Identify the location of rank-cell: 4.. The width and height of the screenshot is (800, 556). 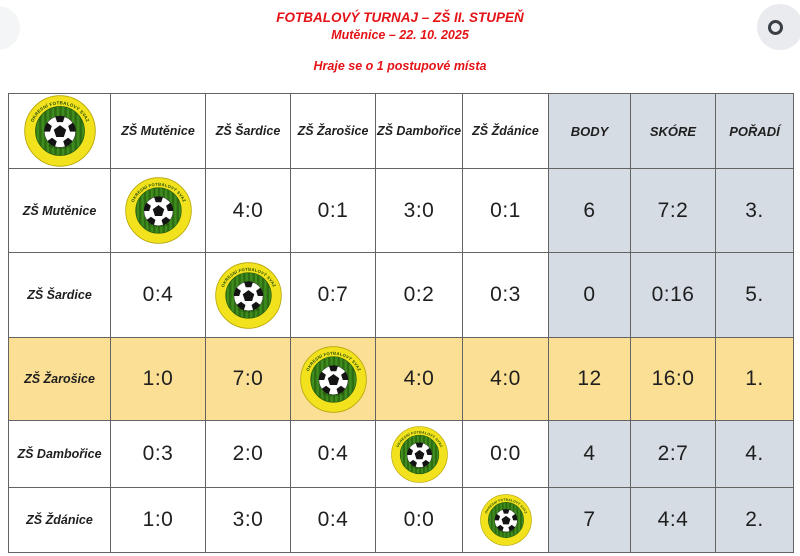
(754, 454).